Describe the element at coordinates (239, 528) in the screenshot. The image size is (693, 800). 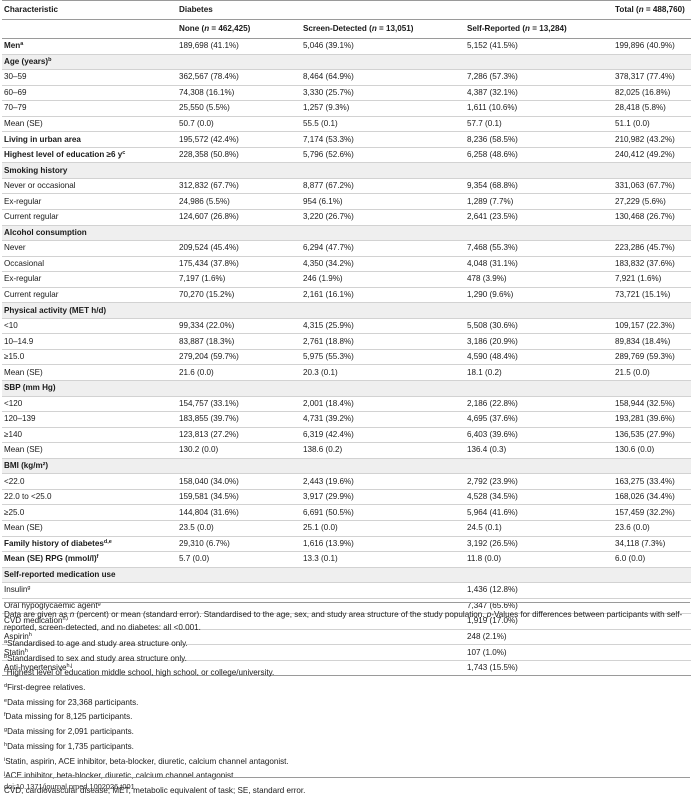
I see `cell-none: 23.5 (0.0)` at that location.